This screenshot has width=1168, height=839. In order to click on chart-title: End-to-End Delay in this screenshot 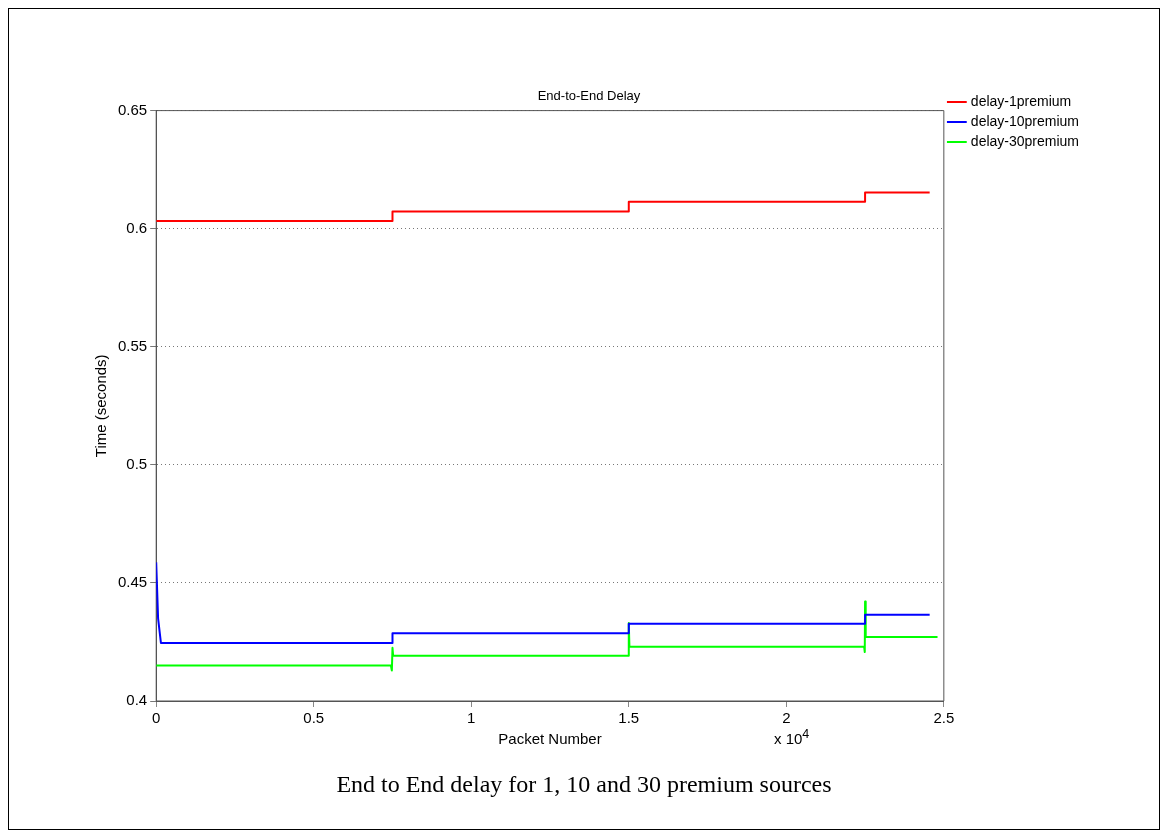, I will do `click(589, 96)`.